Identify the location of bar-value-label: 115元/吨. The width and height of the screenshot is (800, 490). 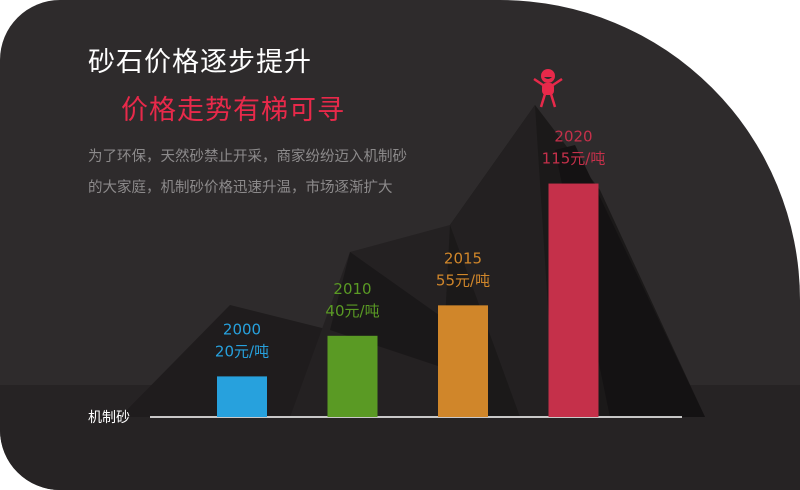
(574, 159).